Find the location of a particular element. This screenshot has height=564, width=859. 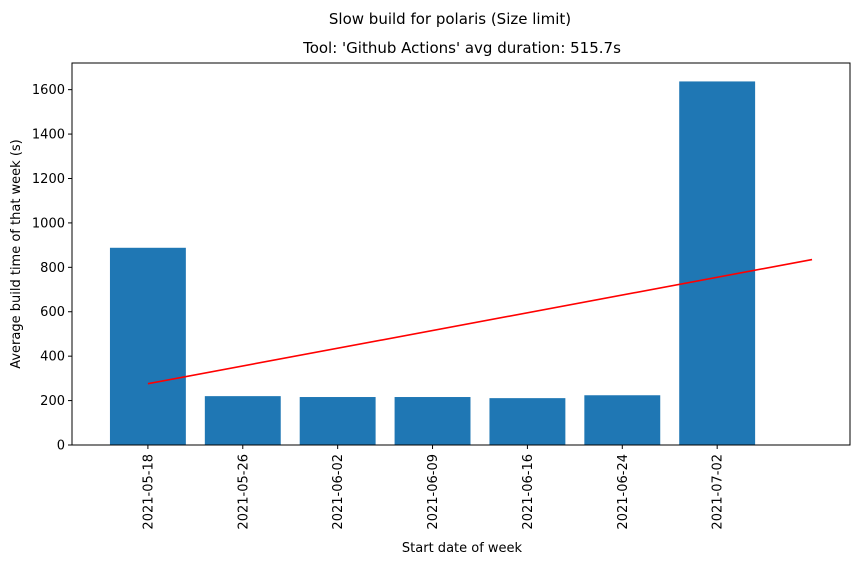

x-tick-label: 2021-06-24 is located at coordinates (623, 492).